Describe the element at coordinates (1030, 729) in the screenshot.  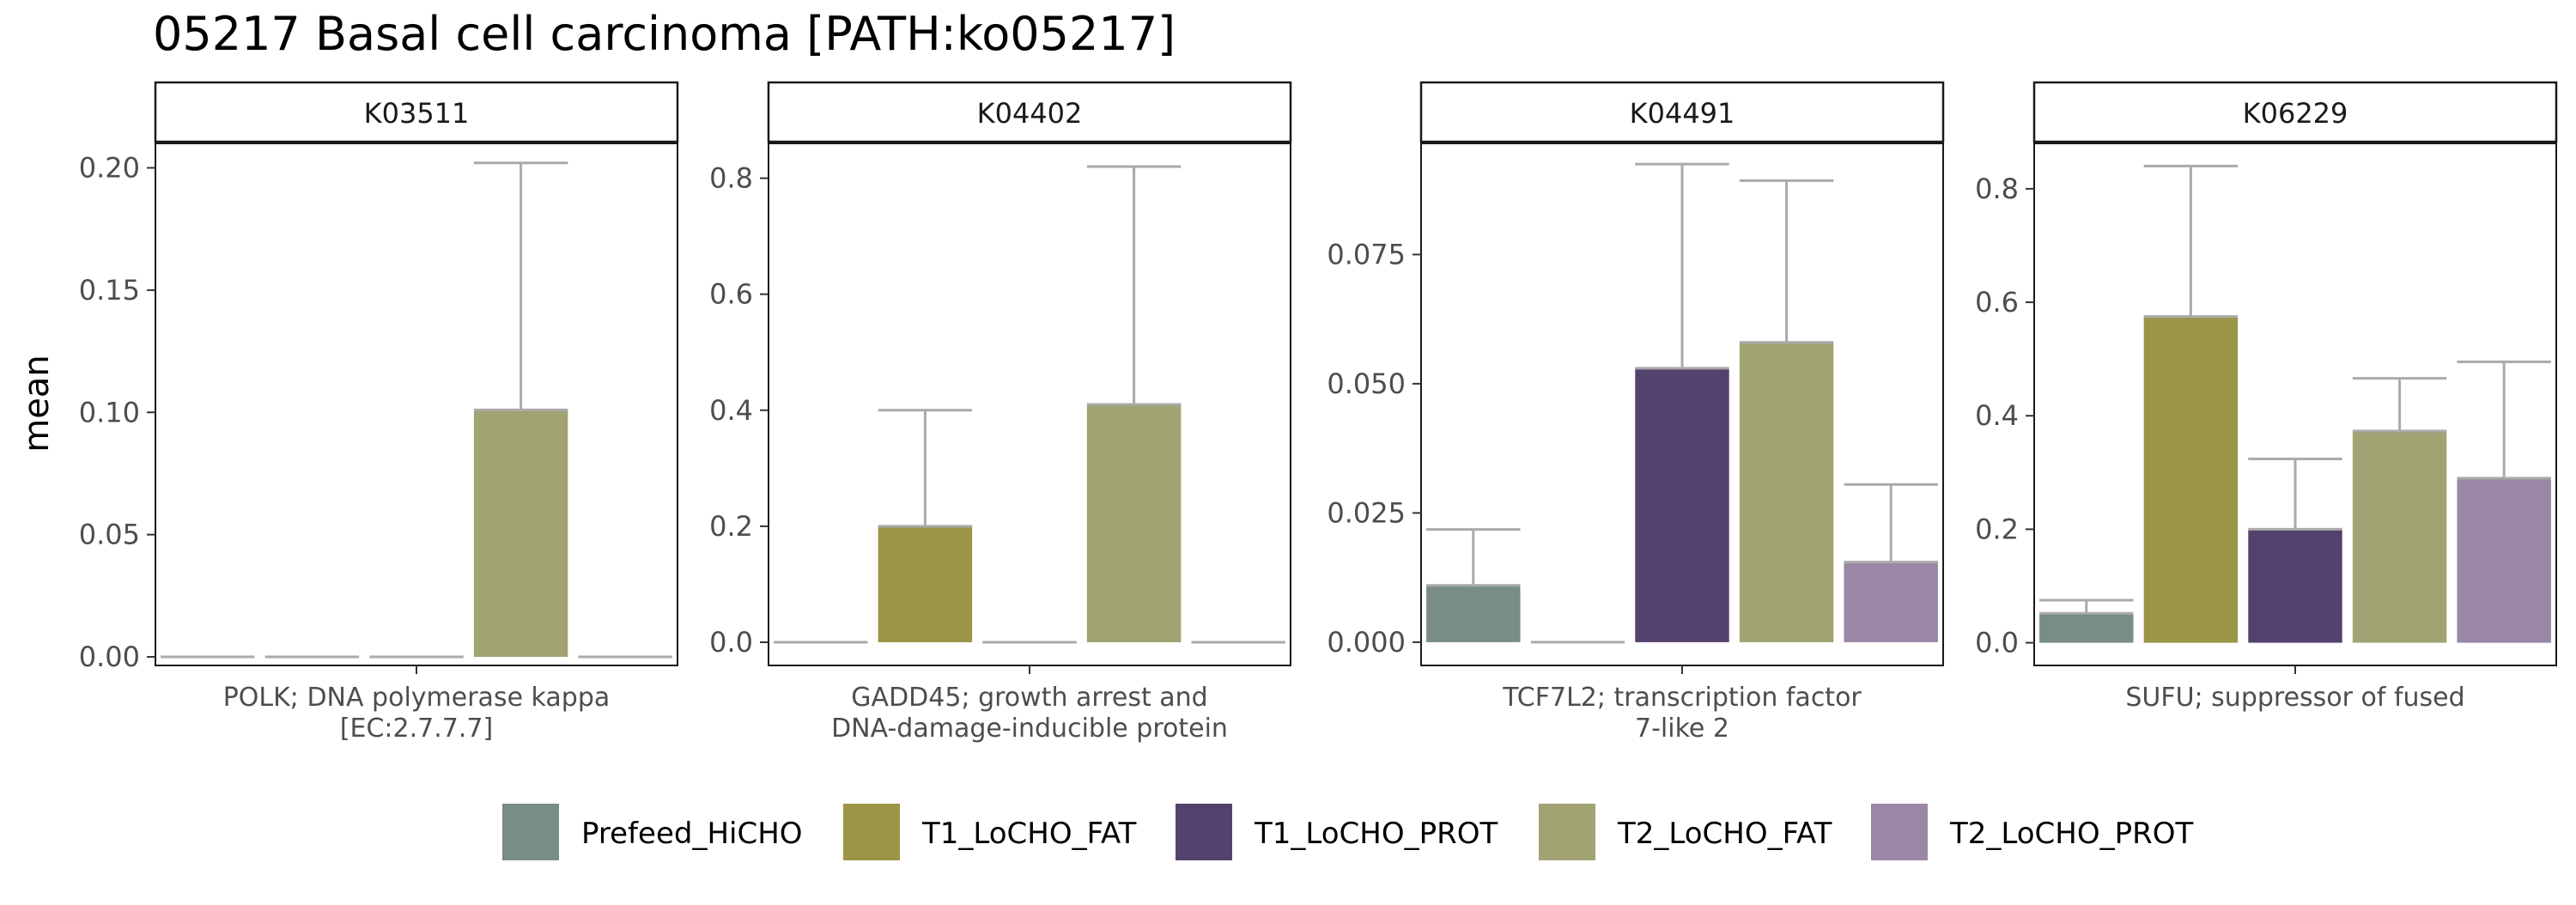
I see `x-category-label: DNA-damage-inducible protein` at that location.